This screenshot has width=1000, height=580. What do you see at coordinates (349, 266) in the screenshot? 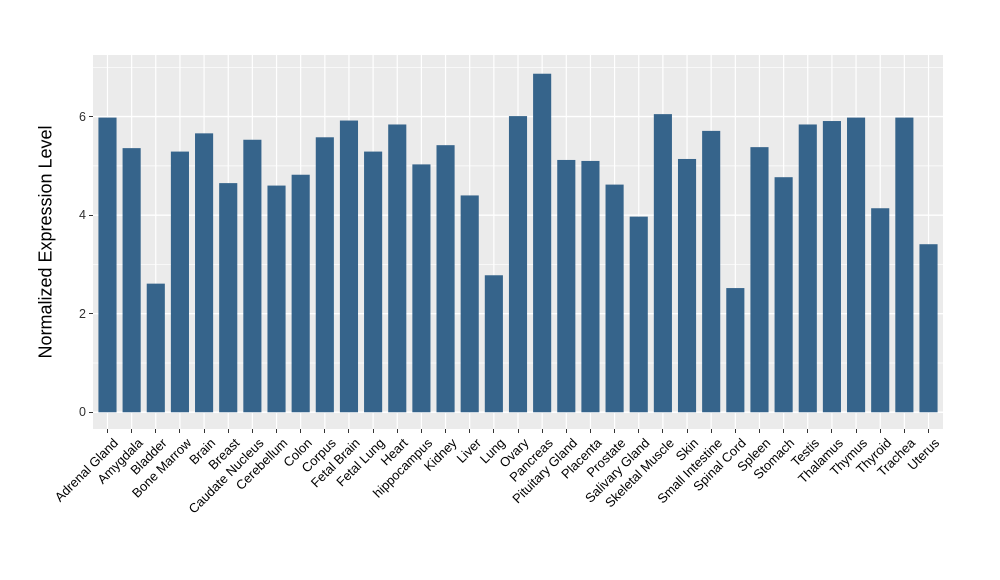
I see `bar-fetal-brain` at bounding box center [349, 266].